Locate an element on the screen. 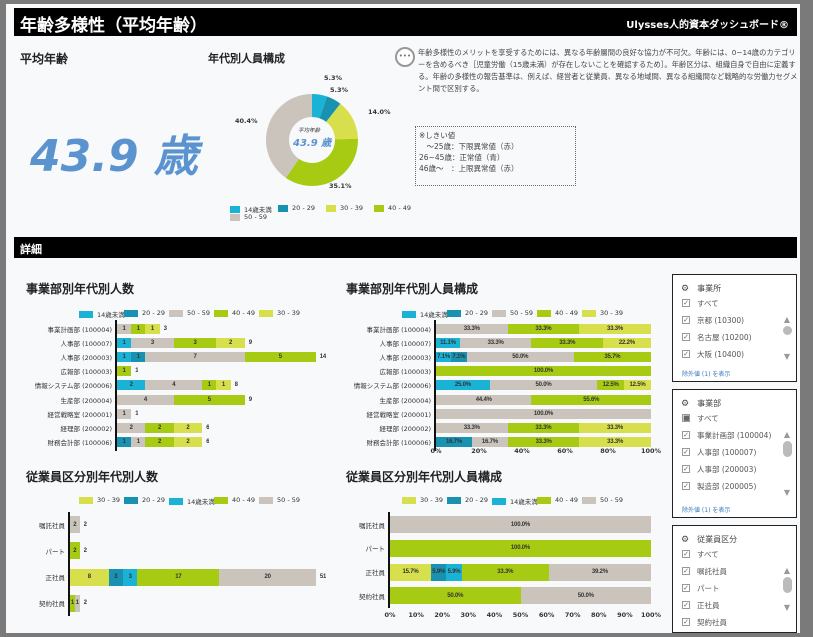 This screenshot has width=813, height=637. bar-segment: 44.4% is located at coordinates (484, 399).